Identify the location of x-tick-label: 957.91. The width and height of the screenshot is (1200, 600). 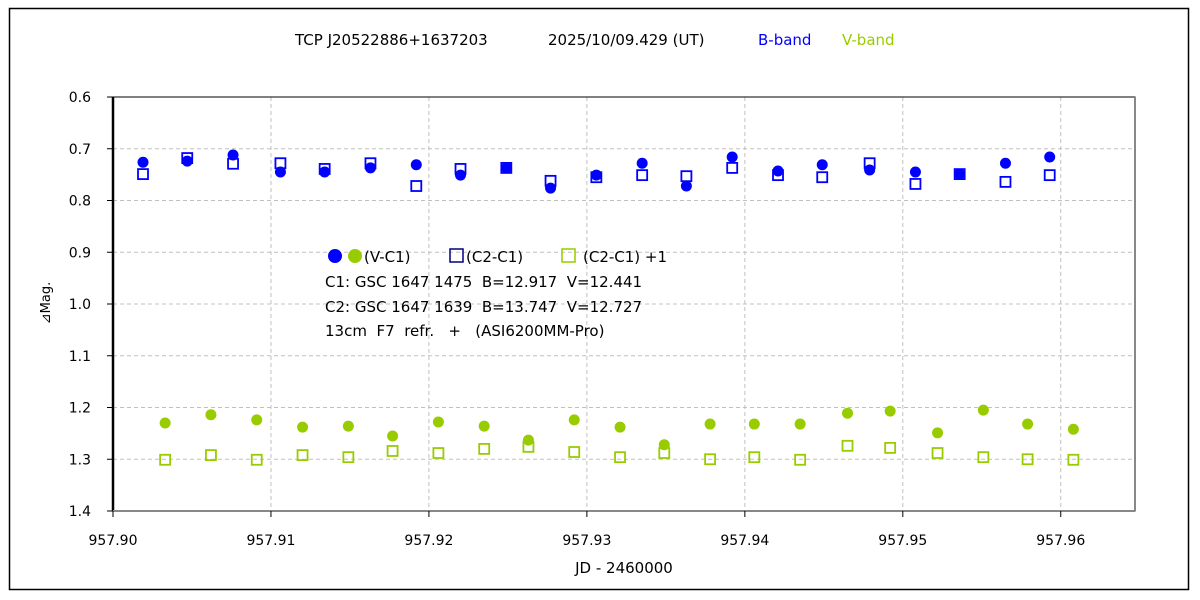
(270, 541).